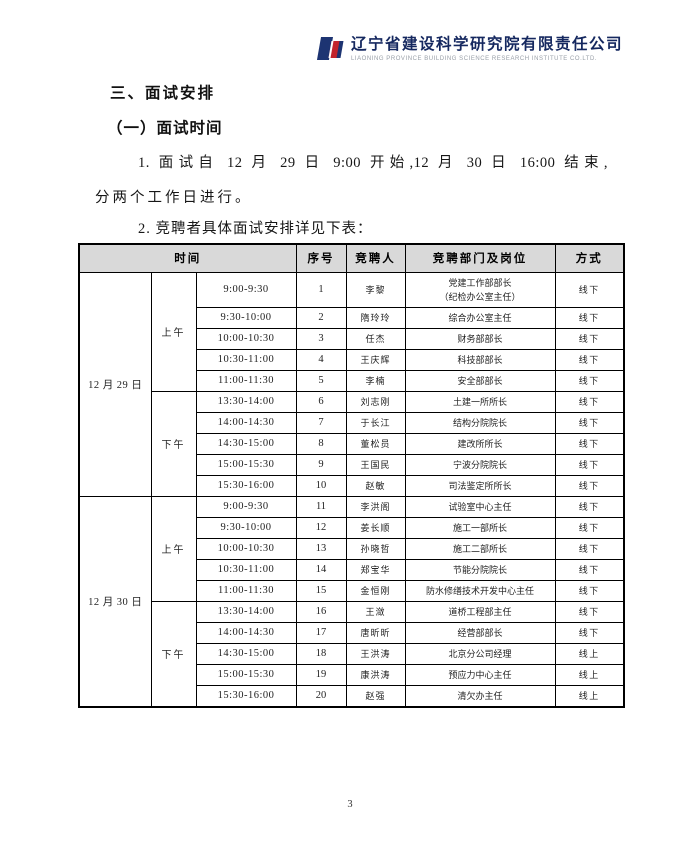 The image size is (700, 864). Describe the element at coordinates (352, 422) in the screenshot. I see `schedule-row: 14:00-14:30 7 于长江 结构分院院长 线下` at that location.